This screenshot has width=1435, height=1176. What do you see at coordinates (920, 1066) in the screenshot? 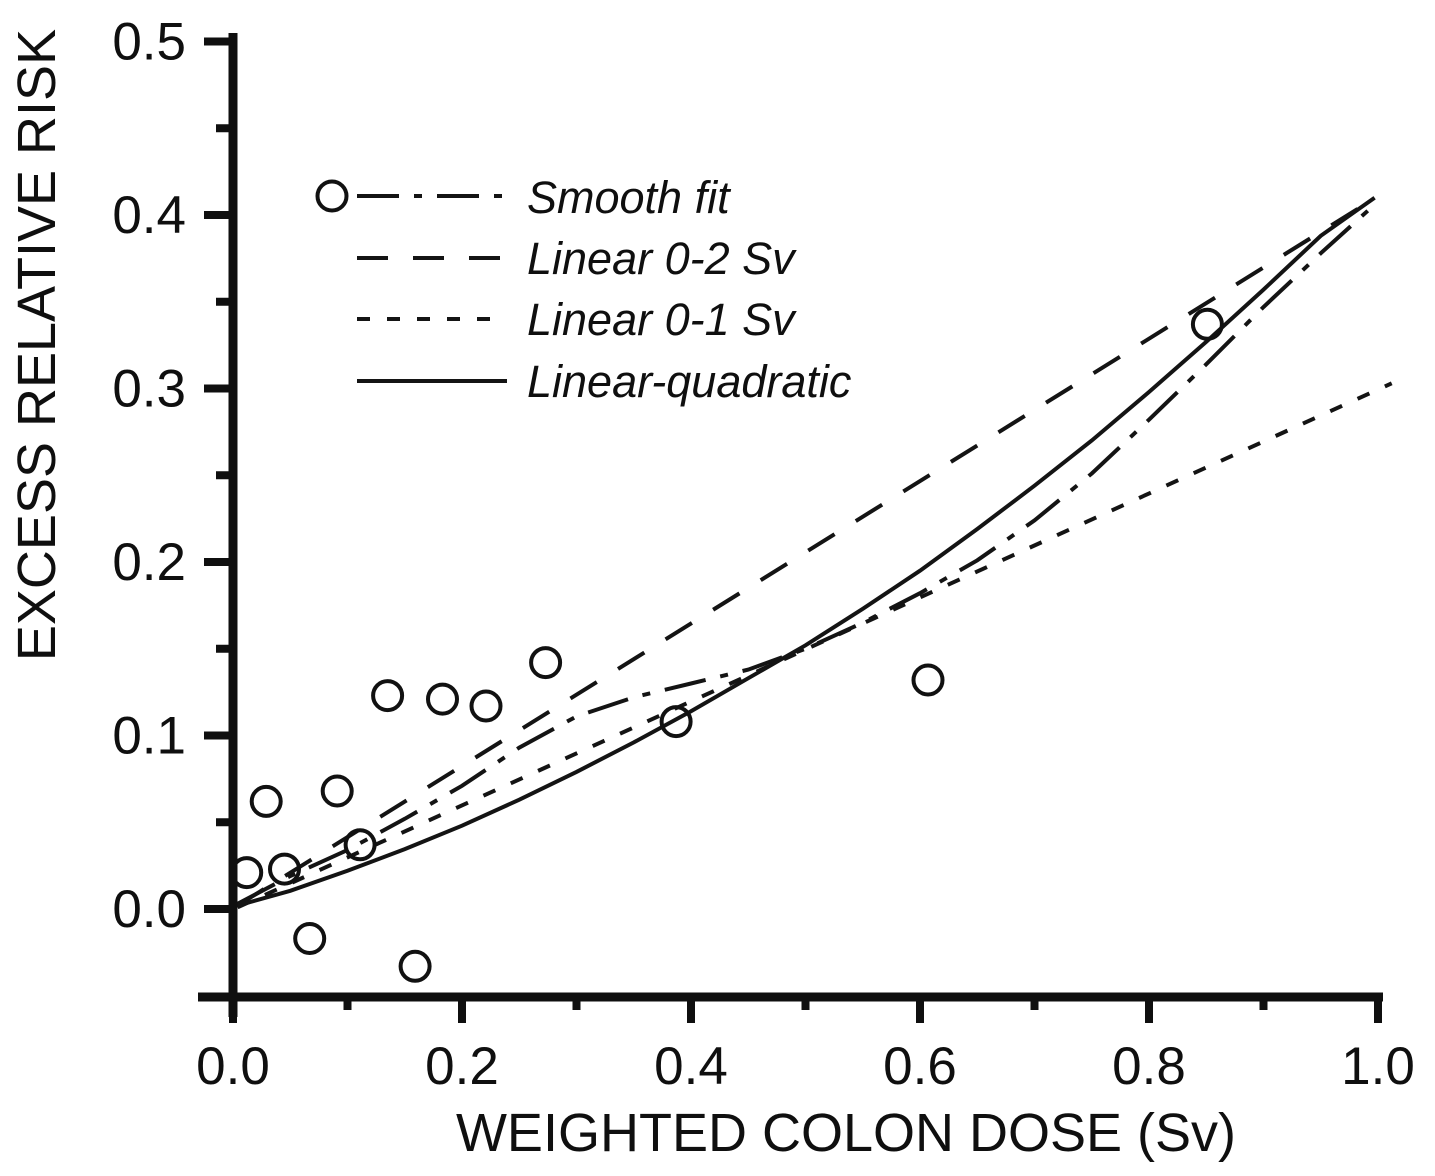
I see `x-tick-label: 0.6` at bounding box center [920, 1066].